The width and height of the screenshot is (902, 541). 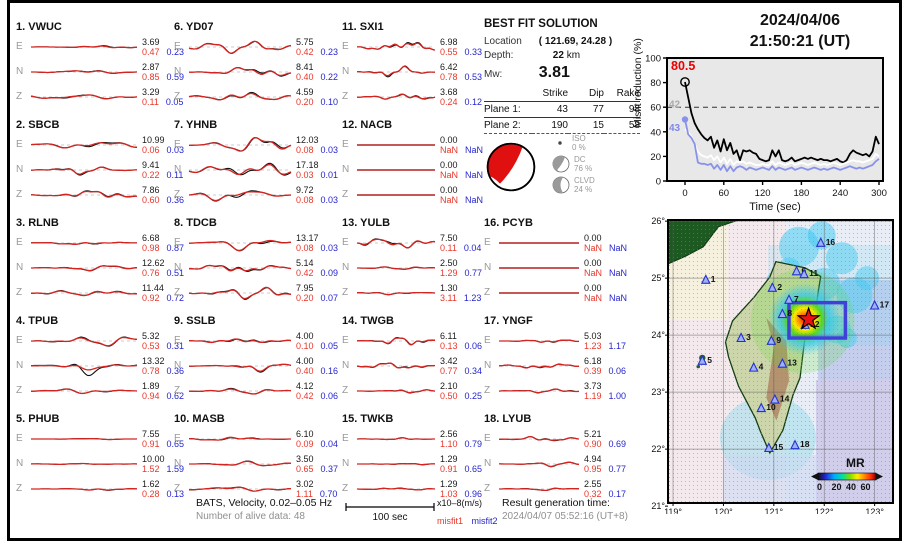 I want to click on misfit1-value: 0.11, so click(x=150, y=101).